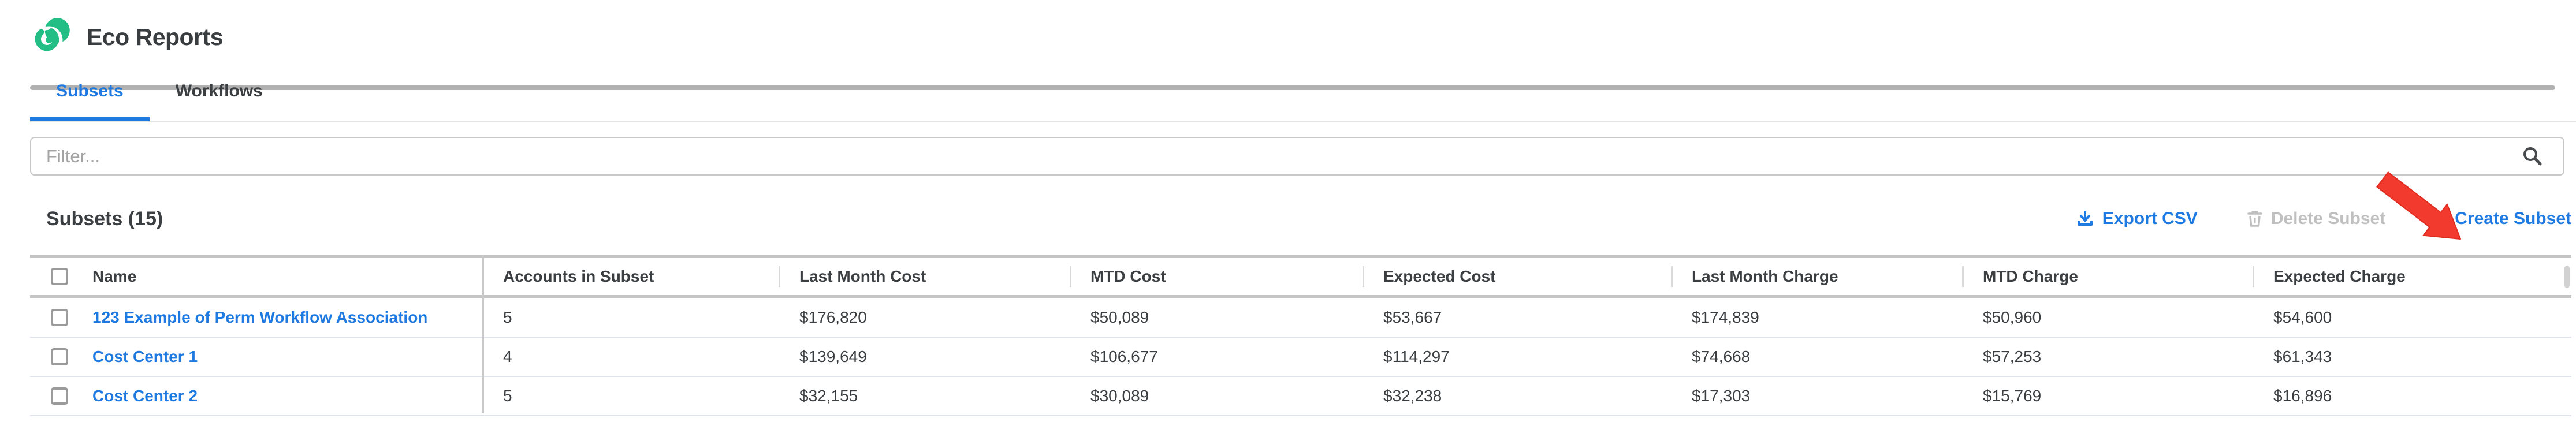  I want to click on table-cell: $32,238, so click(1412, 396).